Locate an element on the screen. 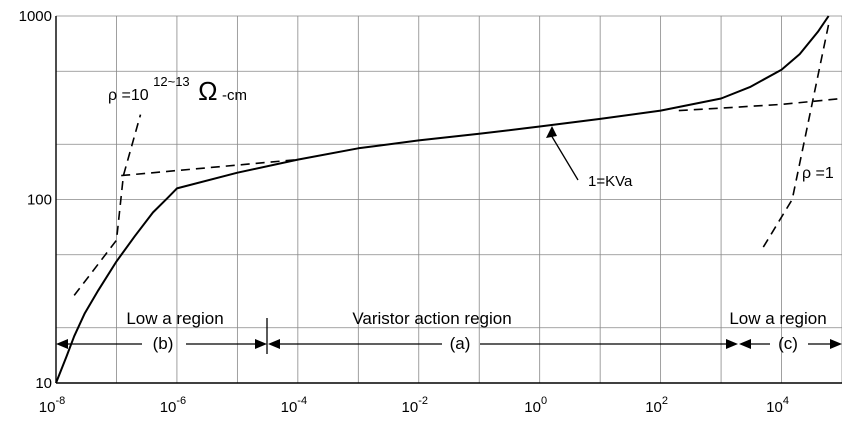 This screenshot has height=421, width=842. arrow-b-right is located at coordinates (261, 344).